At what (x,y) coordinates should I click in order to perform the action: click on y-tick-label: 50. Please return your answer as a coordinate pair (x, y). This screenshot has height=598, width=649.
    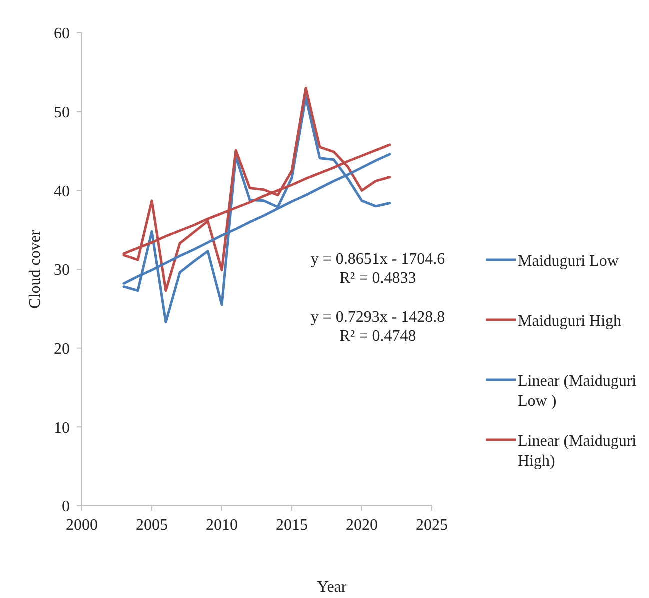
    Looking at the image, I should click on (62, 113).